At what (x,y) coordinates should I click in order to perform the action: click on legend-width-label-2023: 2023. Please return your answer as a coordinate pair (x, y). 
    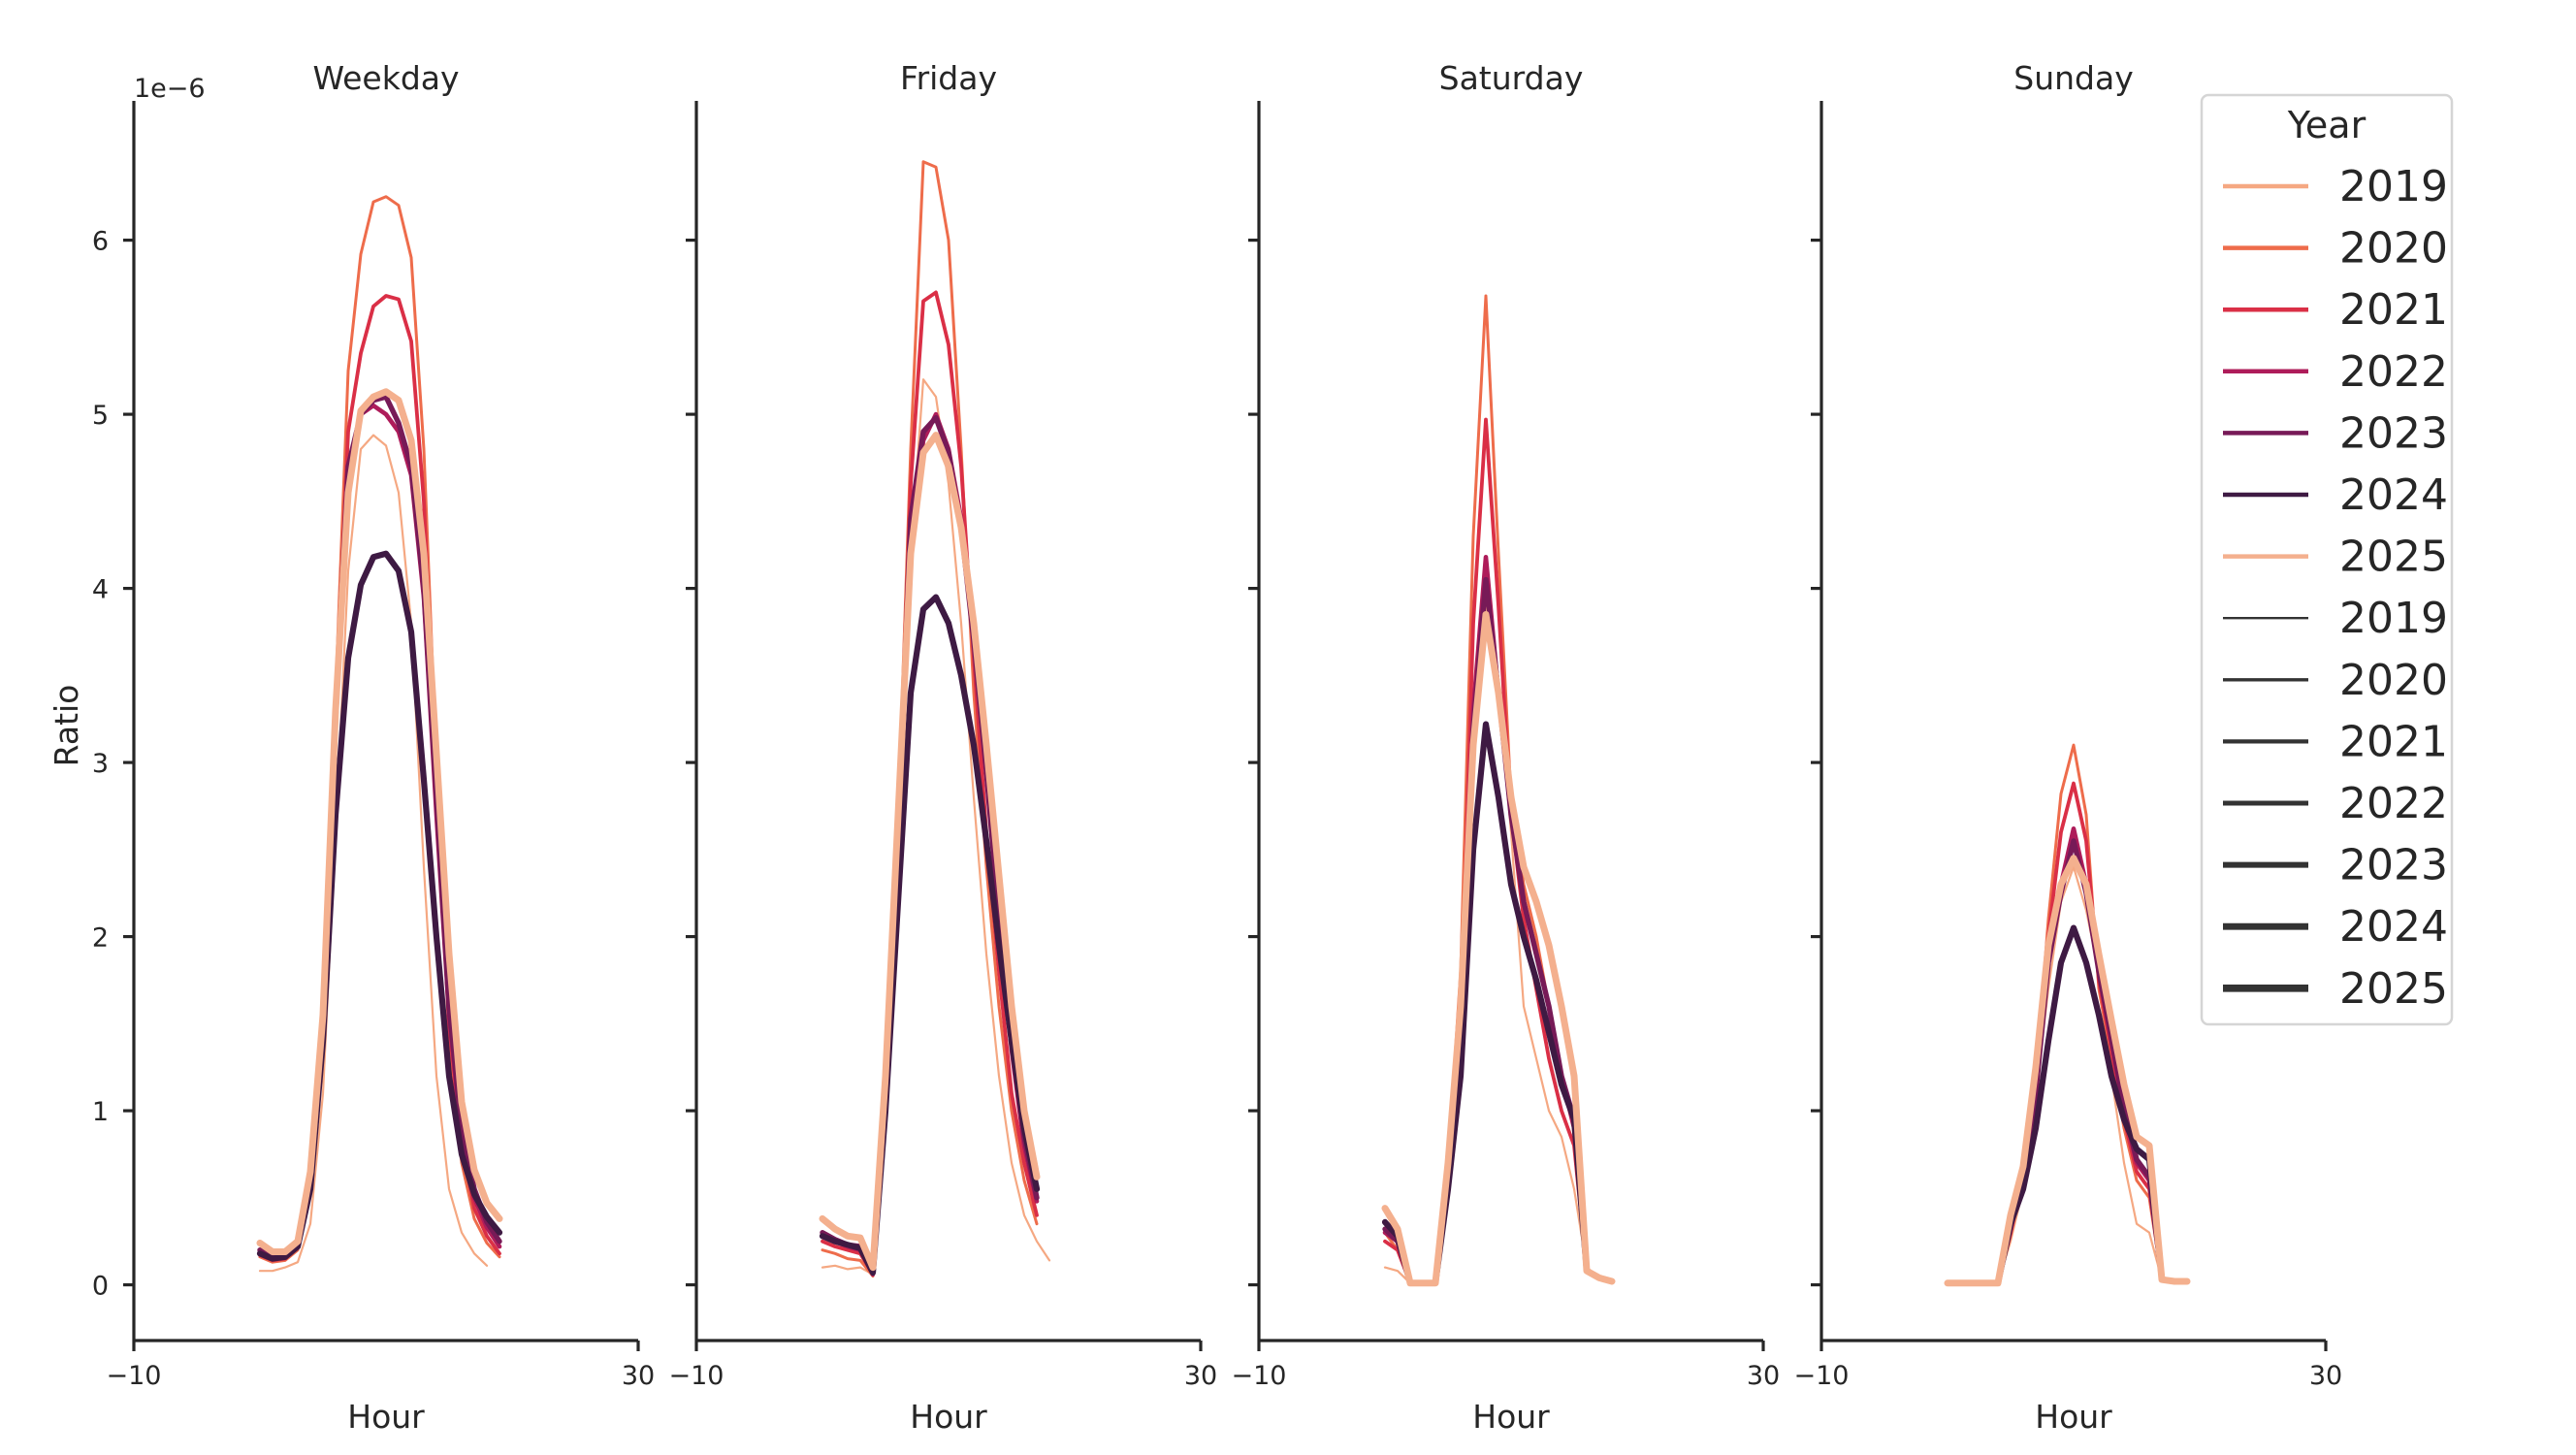
    Looking at the image, I should click on (2393, 865).